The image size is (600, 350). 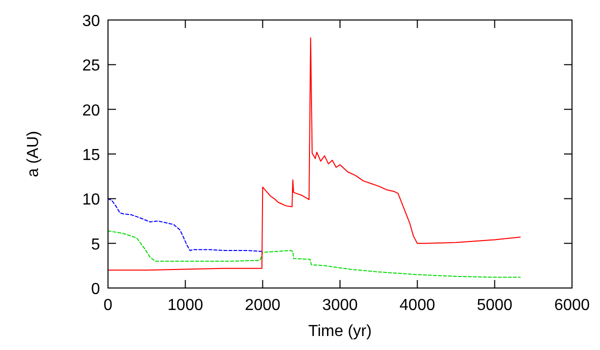 What do you see at coordinates (572, 305) in the screenshot?
I see `x-tick-label: 6000` at bounding box center [572, 305].